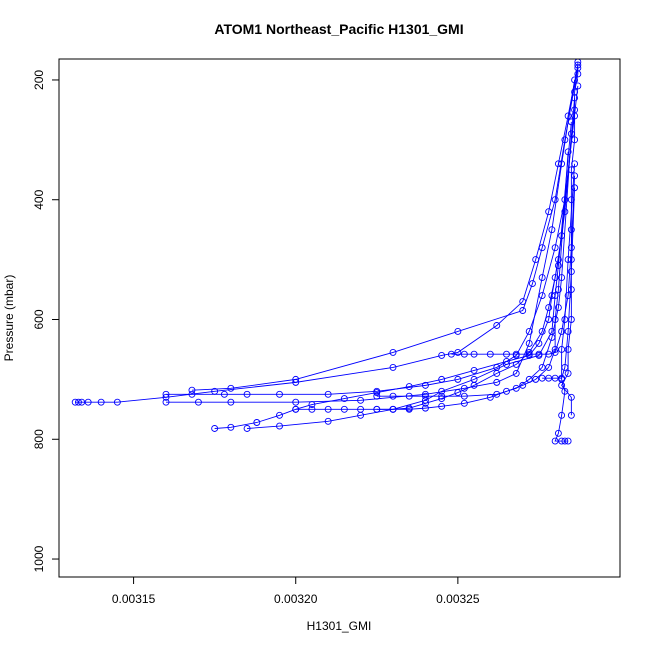 The width and height of the screenshot is (650, 650). What do you see at coordinates (39, 558) in the screenshot?
I see `y-tick-label: 1000` at bounding box center [39, 558].